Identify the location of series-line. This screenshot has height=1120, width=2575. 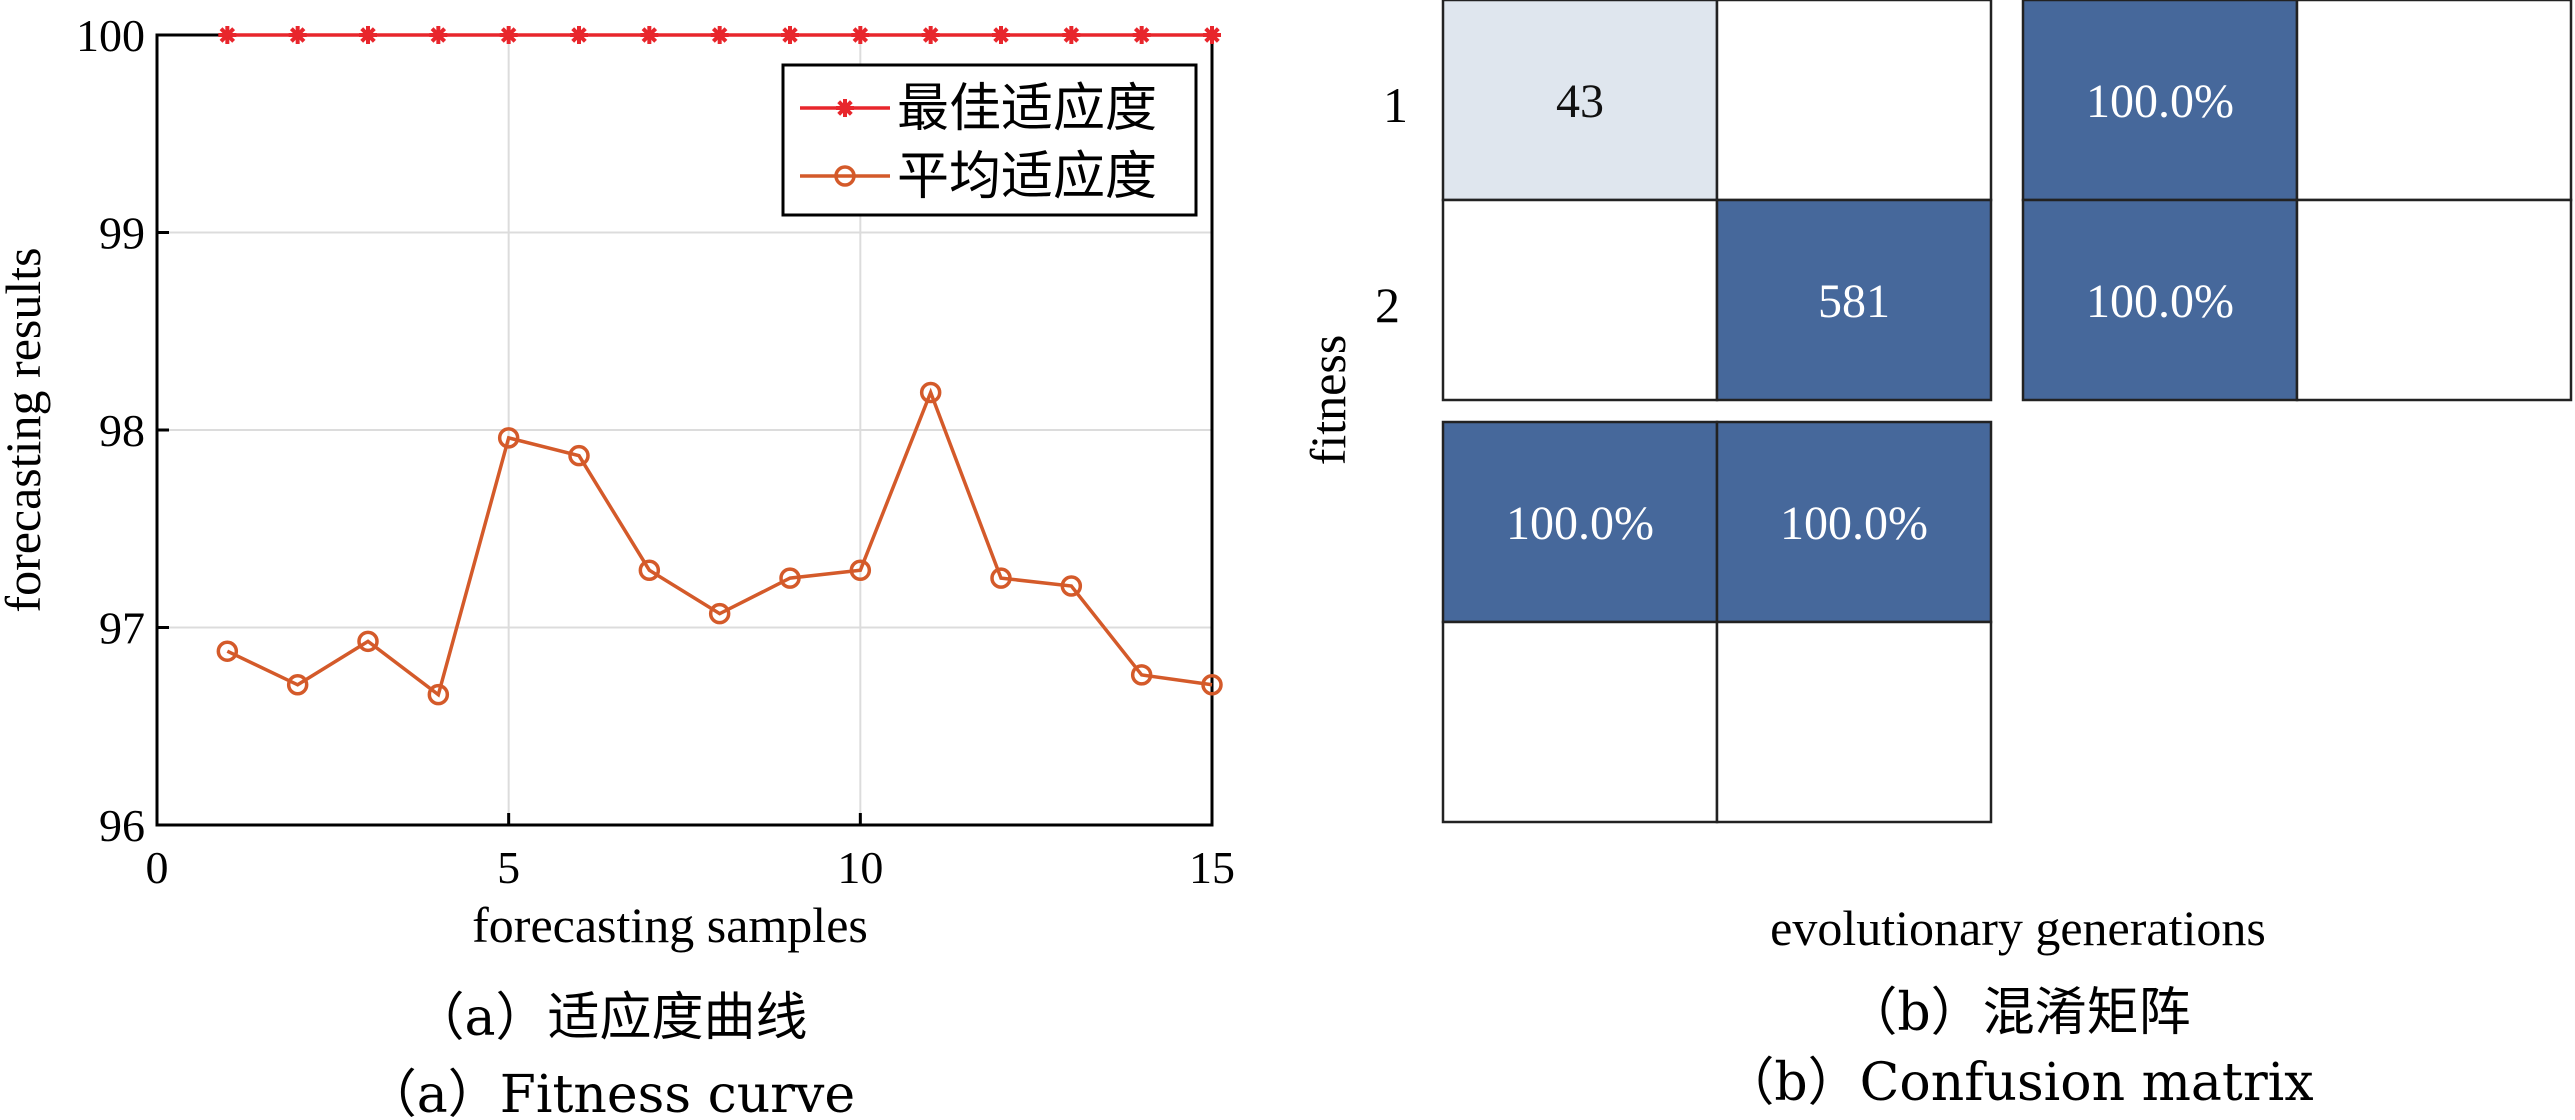
(719, 542).